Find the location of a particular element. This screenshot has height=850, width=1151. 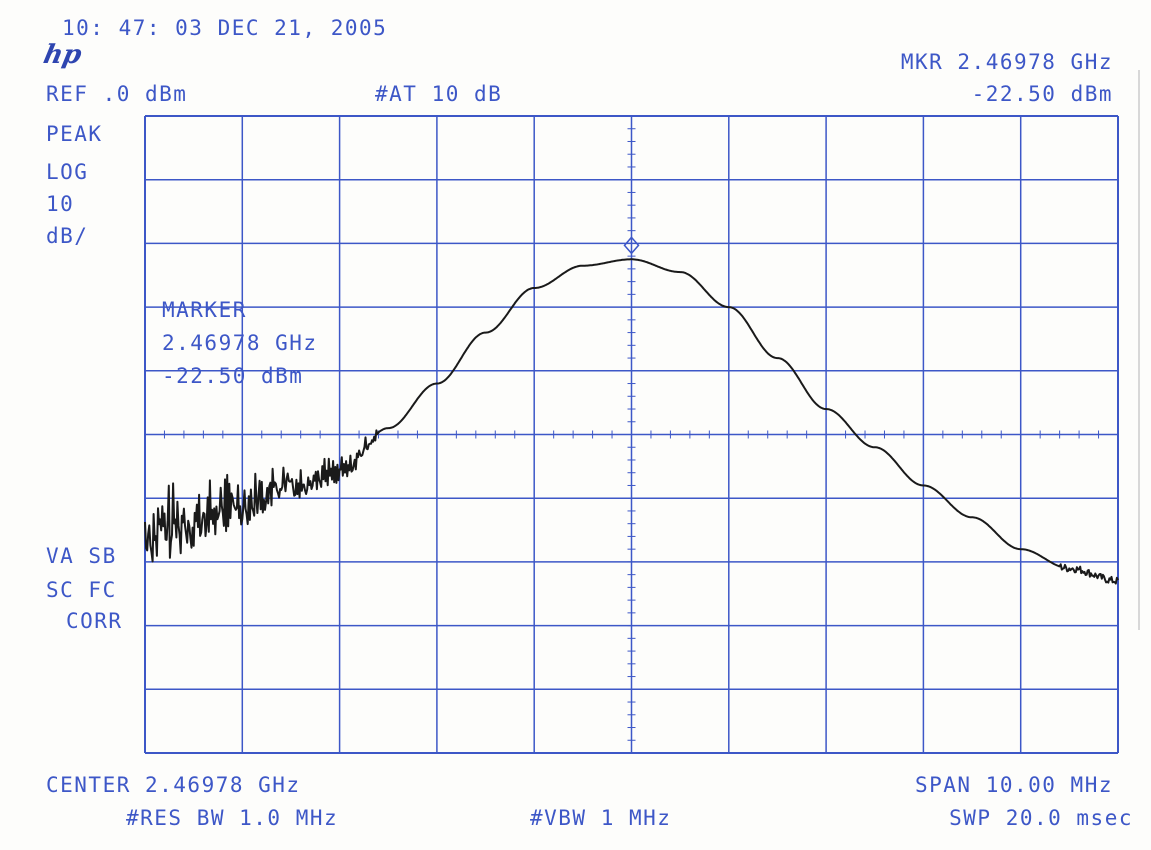

center-frequency: CENTER 2.46978 GHz is located at coordinates (173, 785).